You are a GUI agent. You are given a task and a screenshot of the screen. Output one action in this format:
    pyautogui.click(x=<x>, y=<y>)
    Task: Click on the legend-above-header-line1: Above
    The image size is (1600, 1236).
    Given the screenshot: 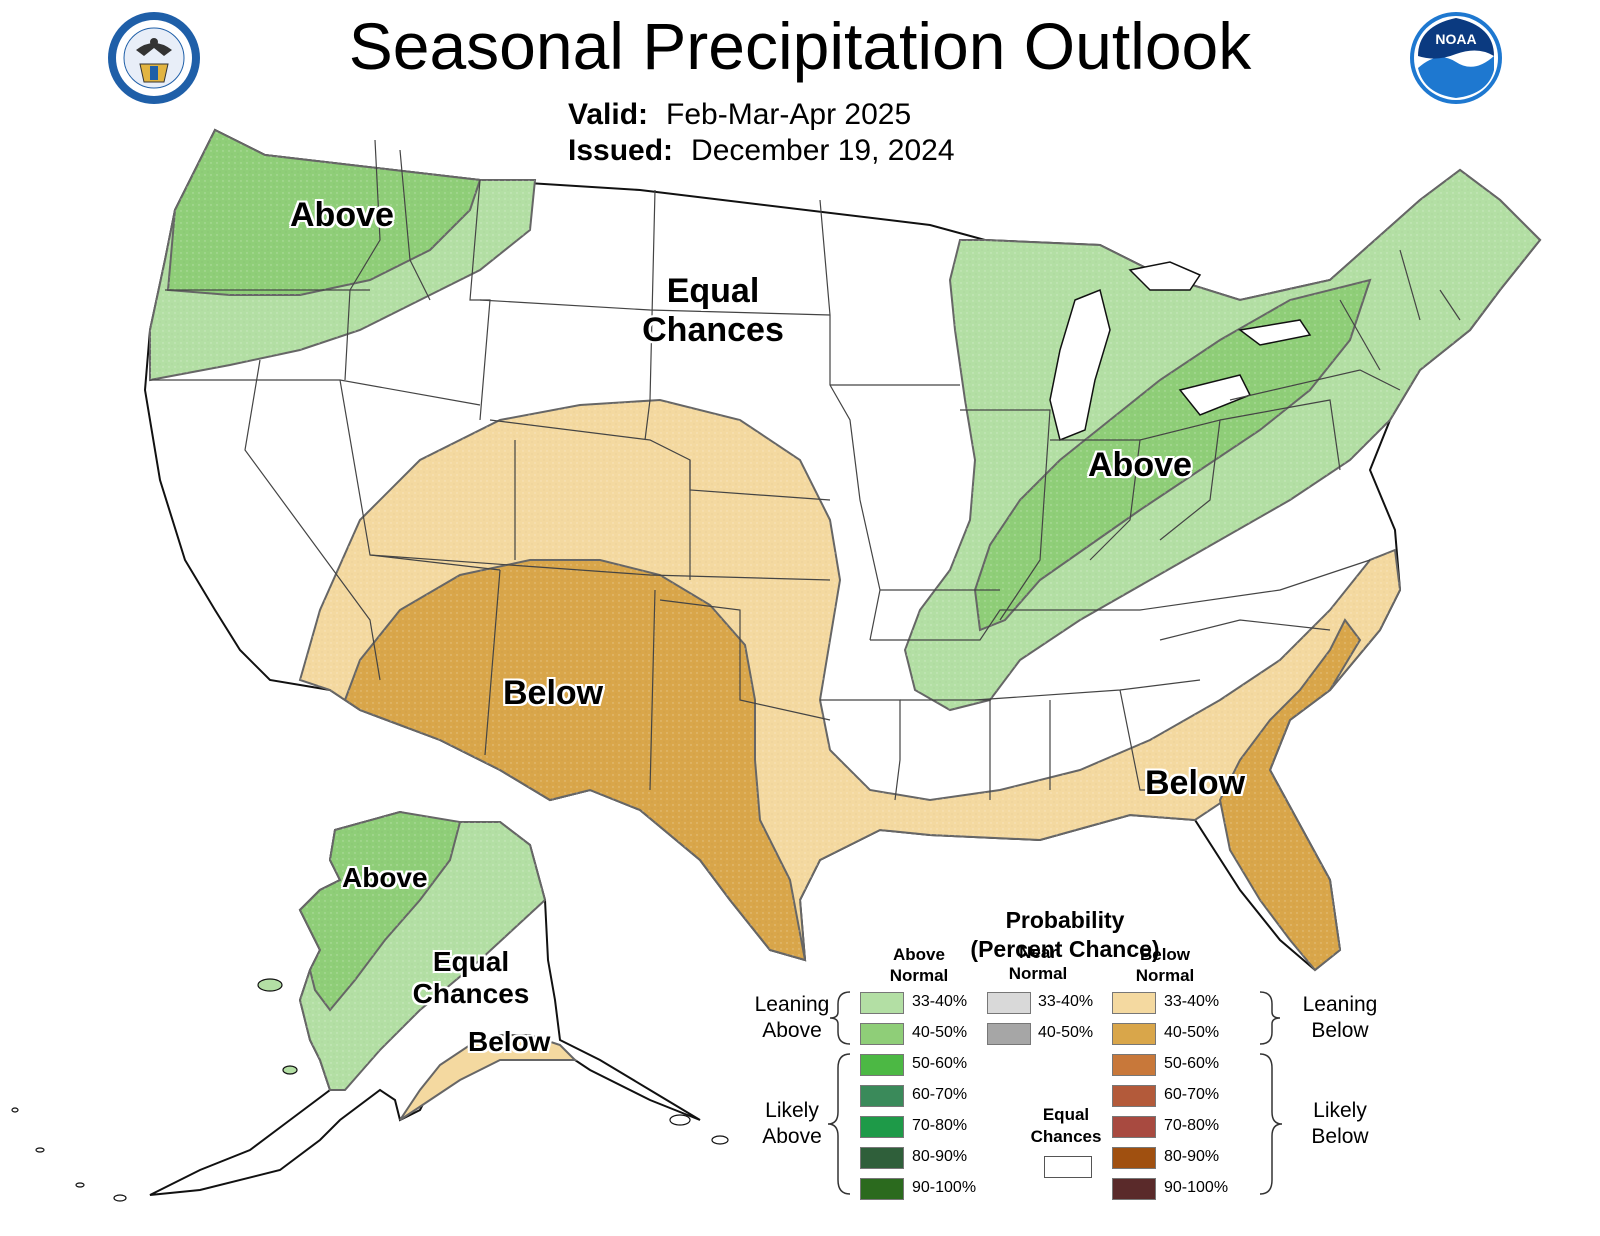 What is the action you would take?
    pyautogui.click(x=919, y=954)
    